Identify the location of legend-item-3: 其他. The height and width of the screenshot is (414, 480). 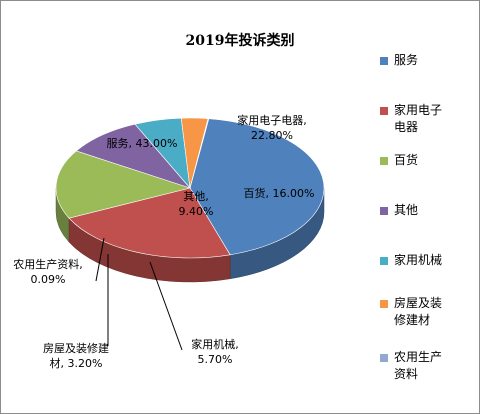
(420, 210).